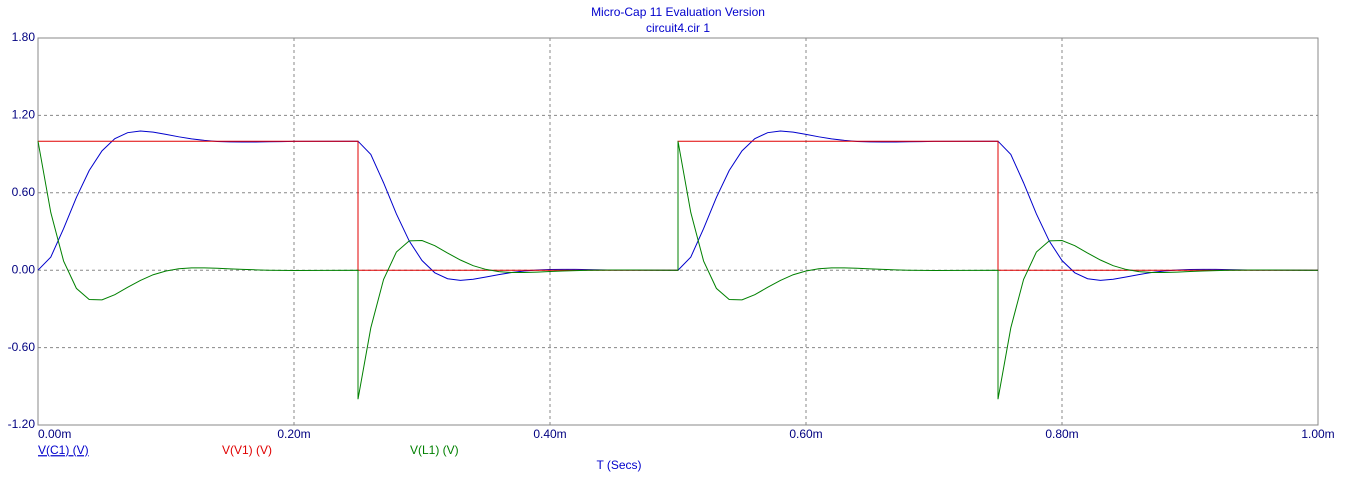 The width and height of the screenshot is (1353, 487). Describe the element at coordinates (805, 434) in the screenshot. I see `x-tick-label: 0.60m` at that location.